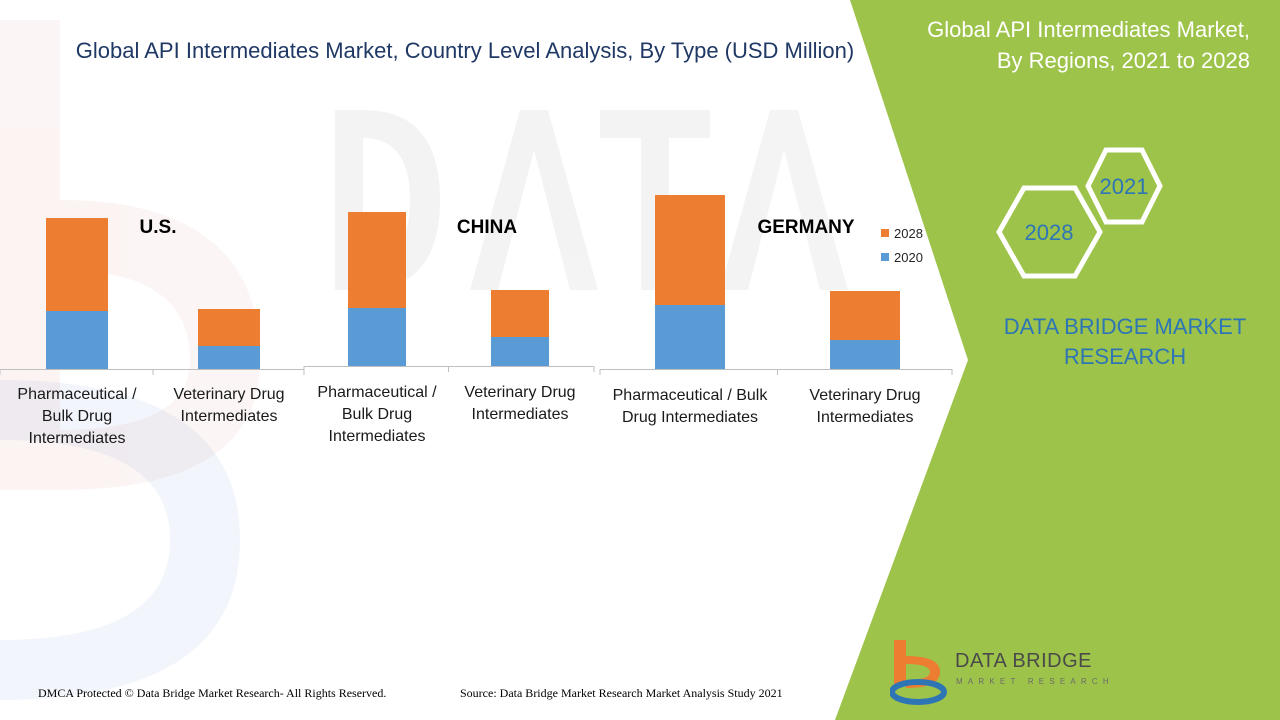 This screenshot has height=720, width=1280. I want to click on hexagon-2021-label: 2021, so click(1124, 186).